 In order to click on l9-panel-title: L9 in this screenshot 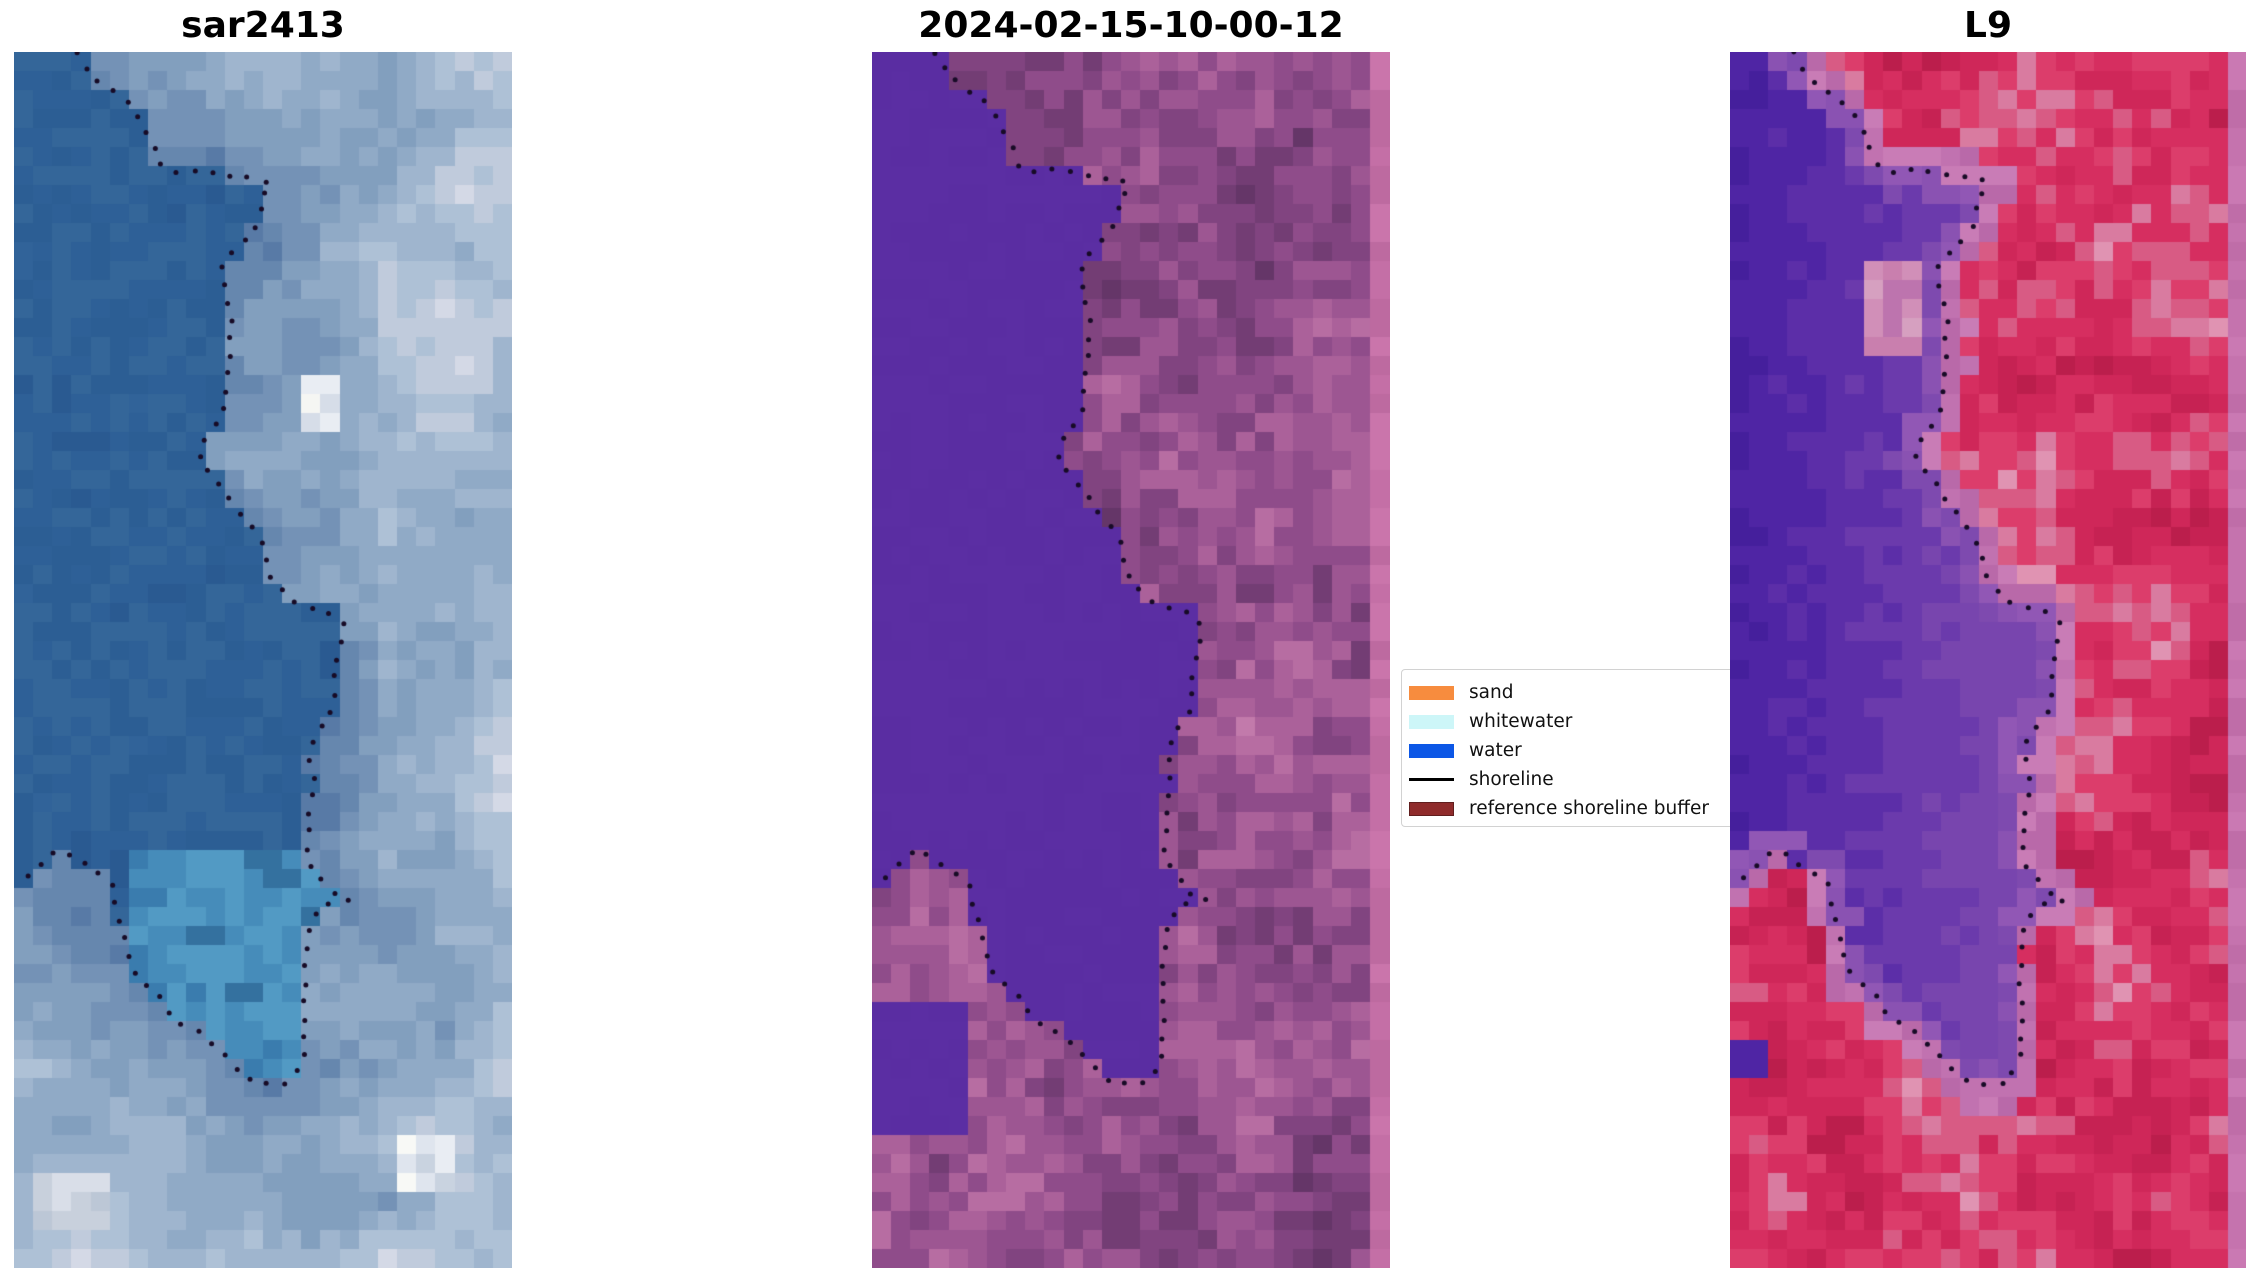, I will do `click(1988, 25)`.